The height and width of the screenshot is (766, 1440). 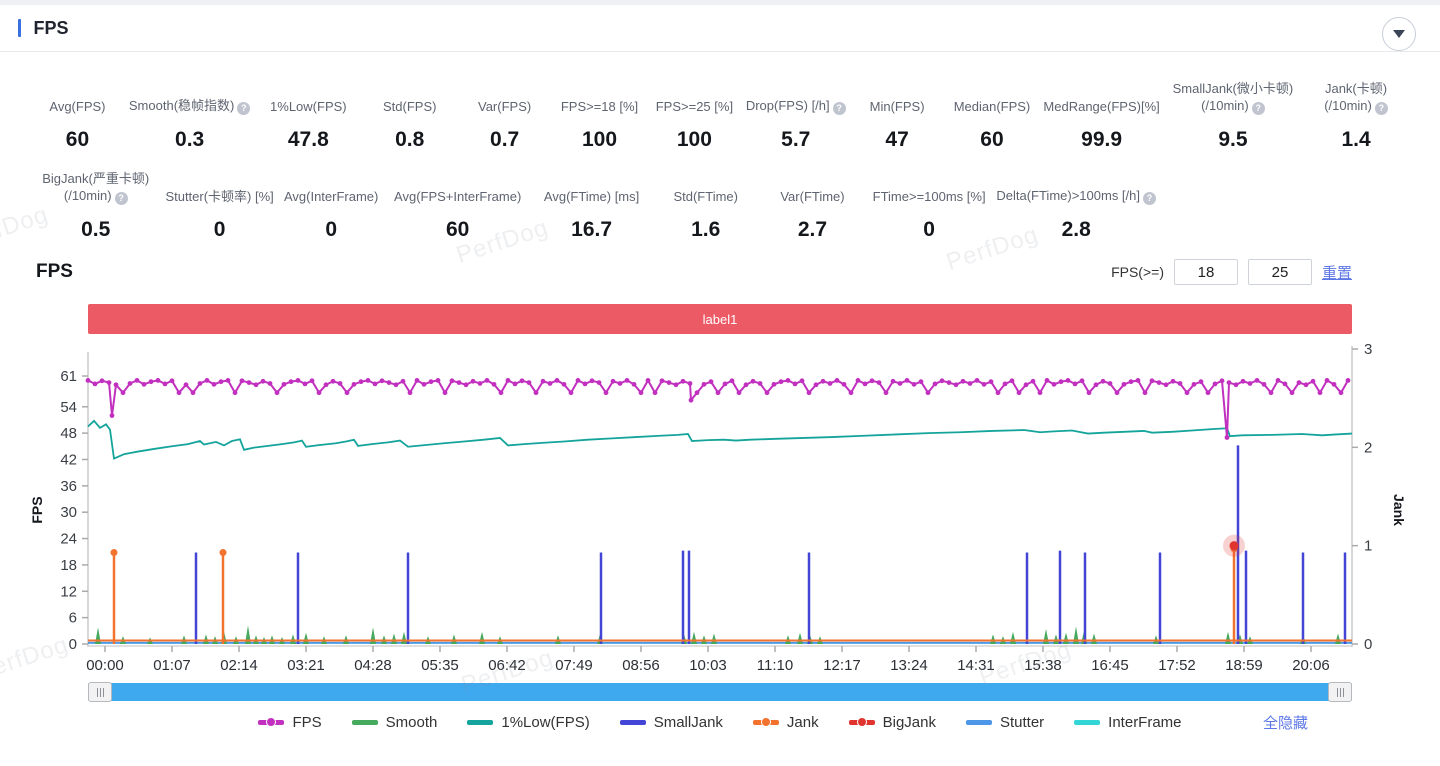 What do you see at coordinates (306, 665) in the screenshot?
I see `axis-text: 03:21` at bounding box center [306, 665].